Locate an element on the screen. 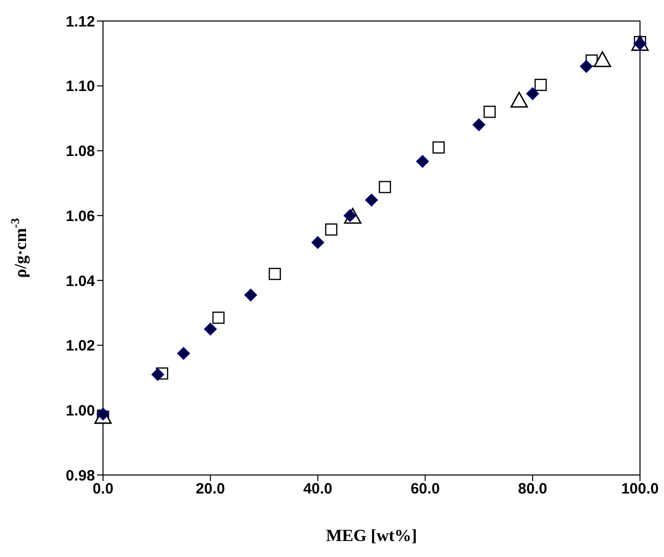 The height and width of the screenshot is (557, 664). x-tick-label: 80.0 is located at coordinates (533, 489).